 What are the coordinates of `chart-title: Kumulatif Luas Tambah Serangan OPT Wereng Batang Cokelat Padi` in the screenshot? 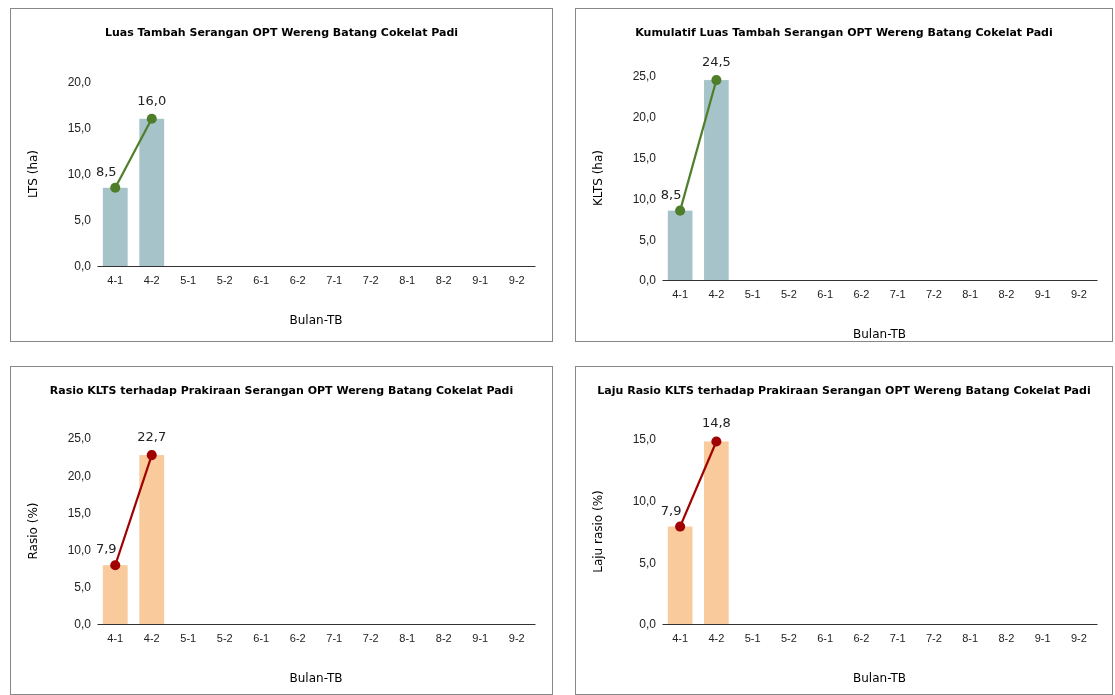 It's located at (844, 32).